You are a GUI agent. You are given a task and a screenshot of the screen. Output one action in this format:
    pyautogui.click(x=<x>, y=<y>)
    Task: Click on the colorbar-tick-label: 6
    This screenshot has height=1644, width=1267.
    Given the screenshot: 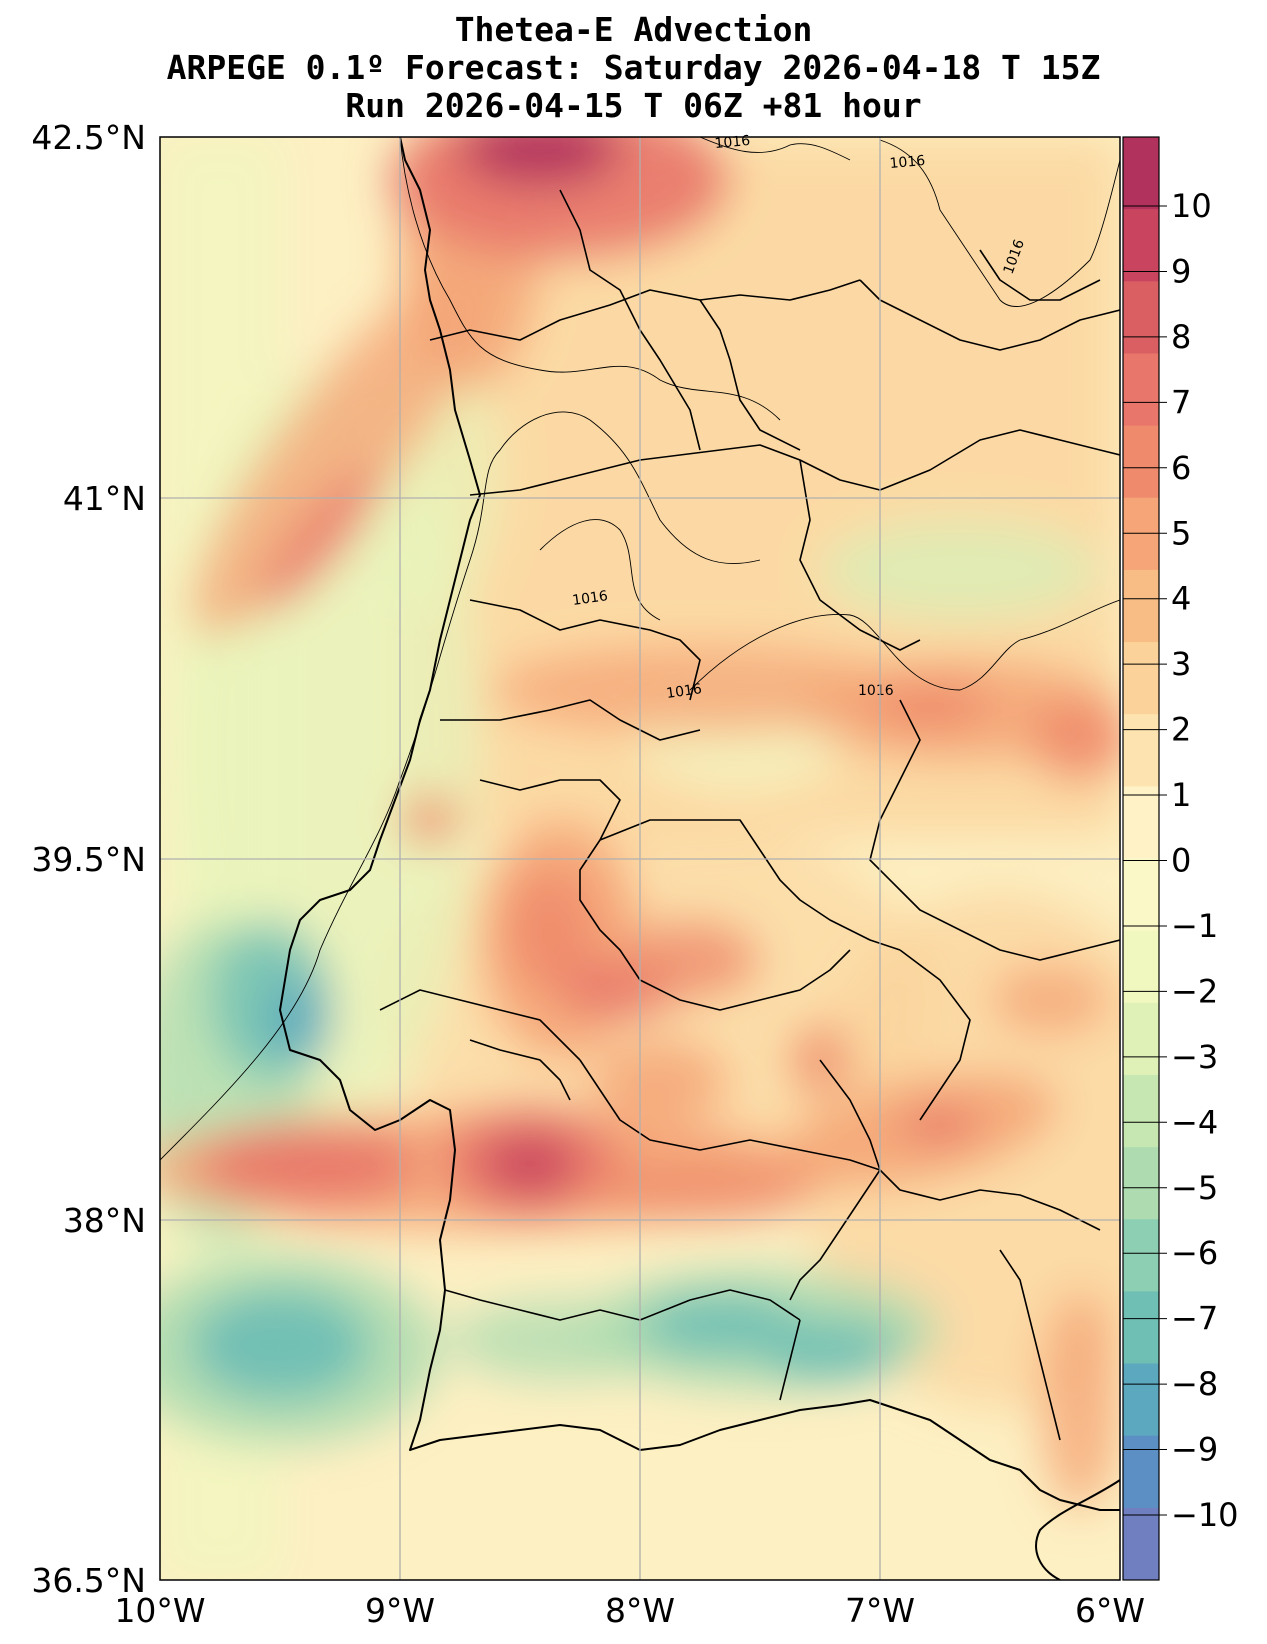 What is the action you would take?
    pyautogui.click(x=1181, y=468)
    